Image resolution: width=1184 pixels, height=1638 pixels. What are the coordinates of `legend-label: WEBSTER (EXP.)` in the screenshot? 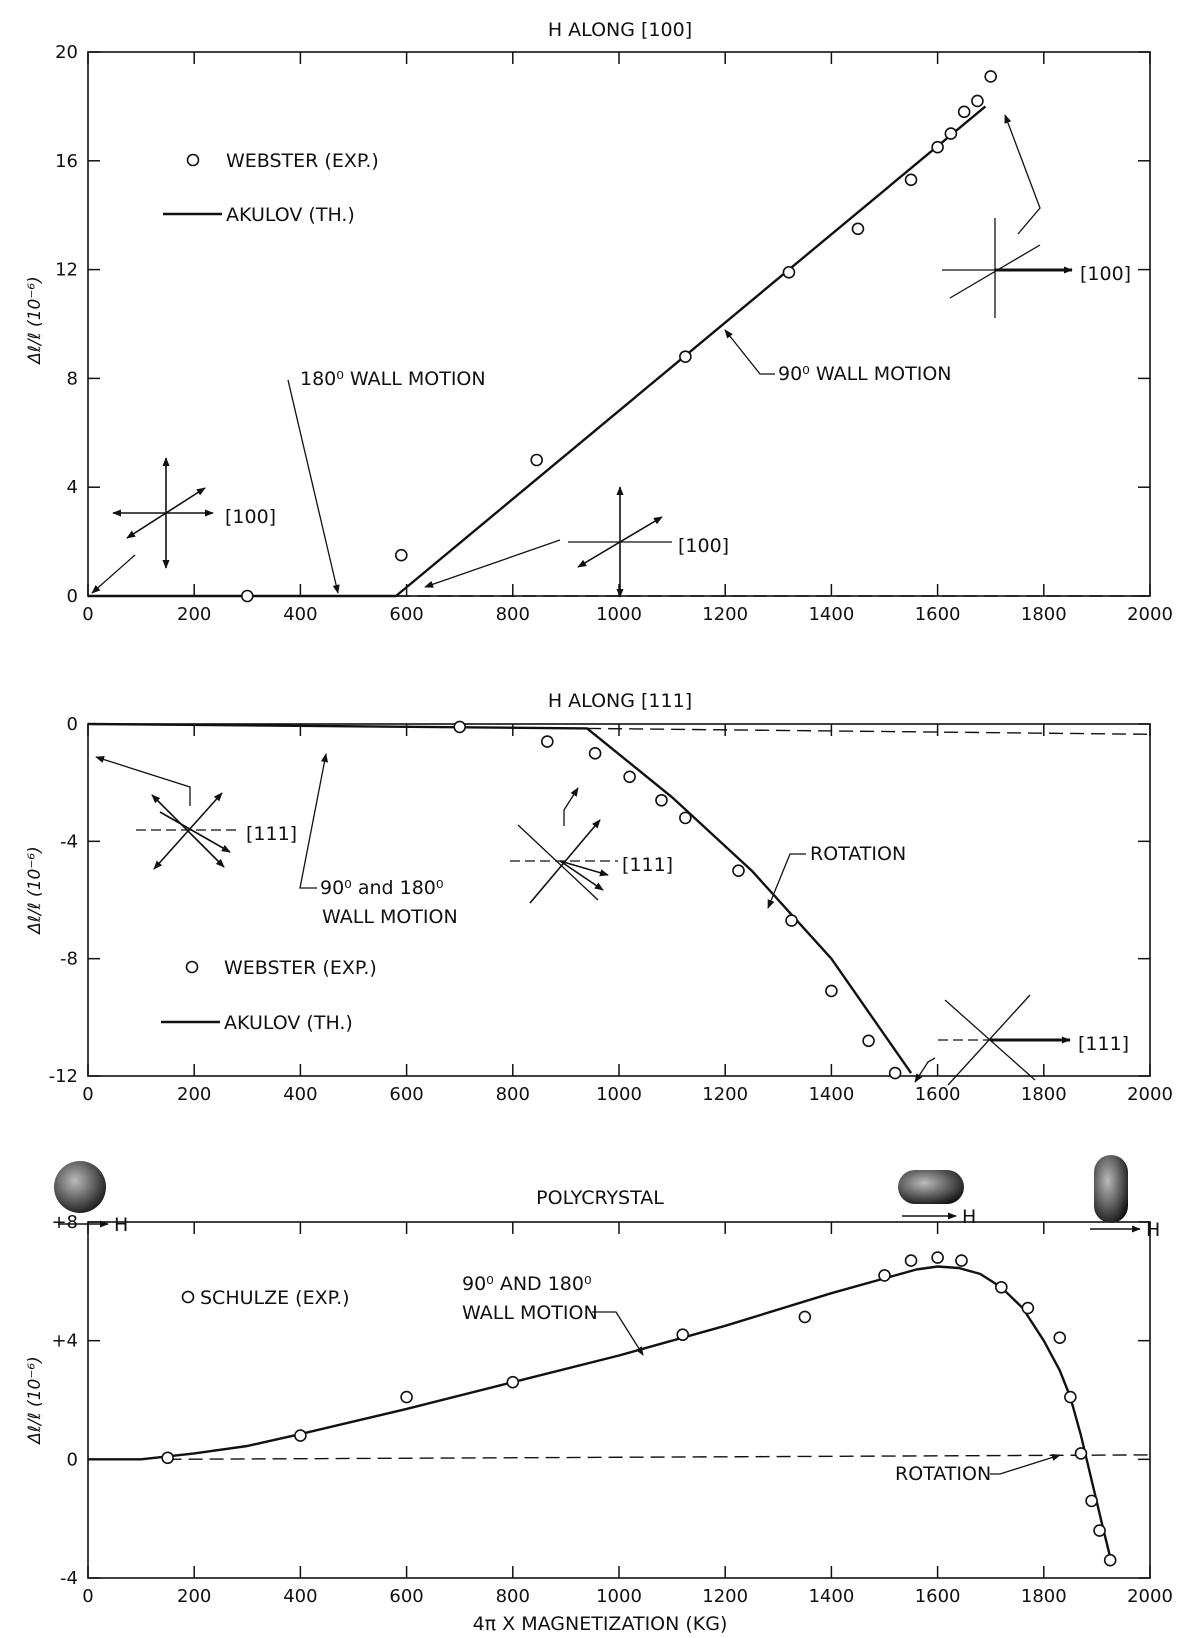 It's located at (300, 968).